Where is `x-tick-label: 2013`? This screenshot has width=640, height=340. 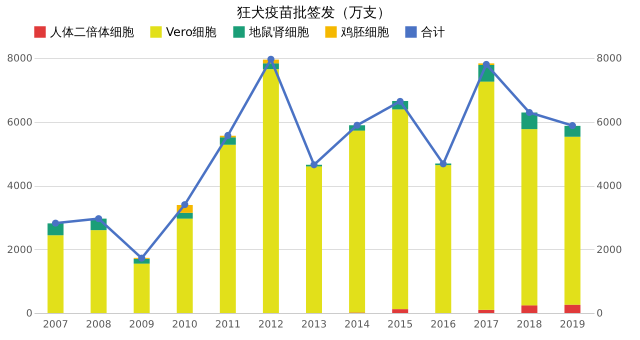
x-tick-label: 2013 is located at coordinates (314, 325).